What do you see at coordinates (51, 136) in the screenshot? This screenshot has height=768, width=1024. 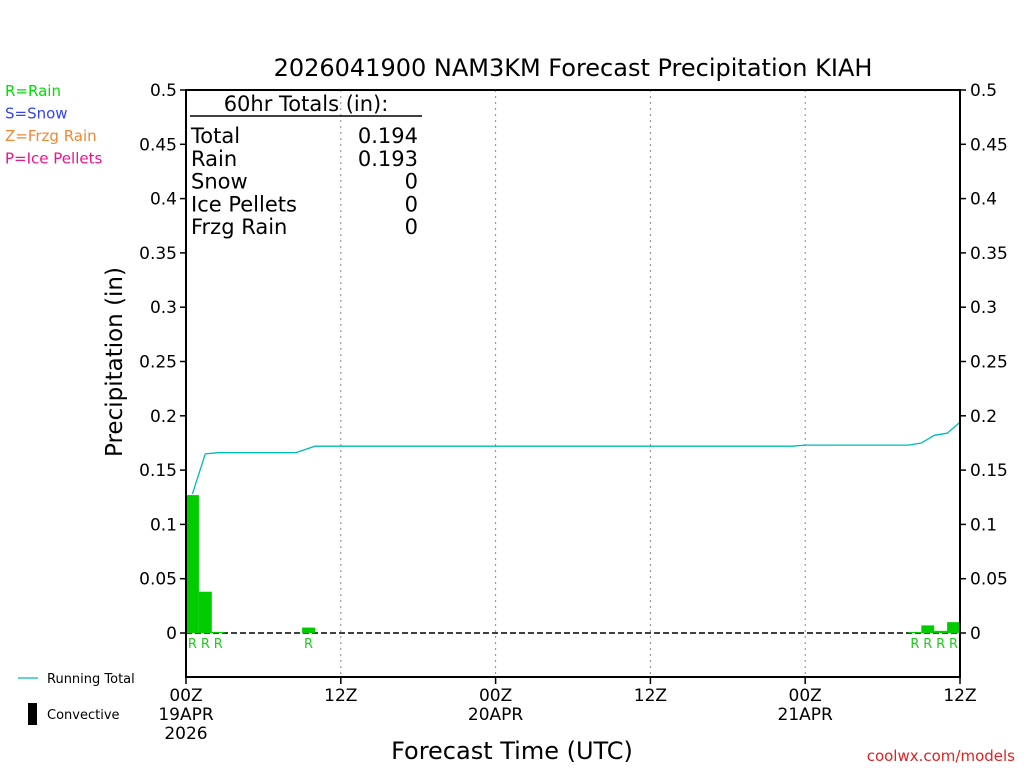 I see `legend-item: Z=Frzg Rain` at bounding box center [51, 136].